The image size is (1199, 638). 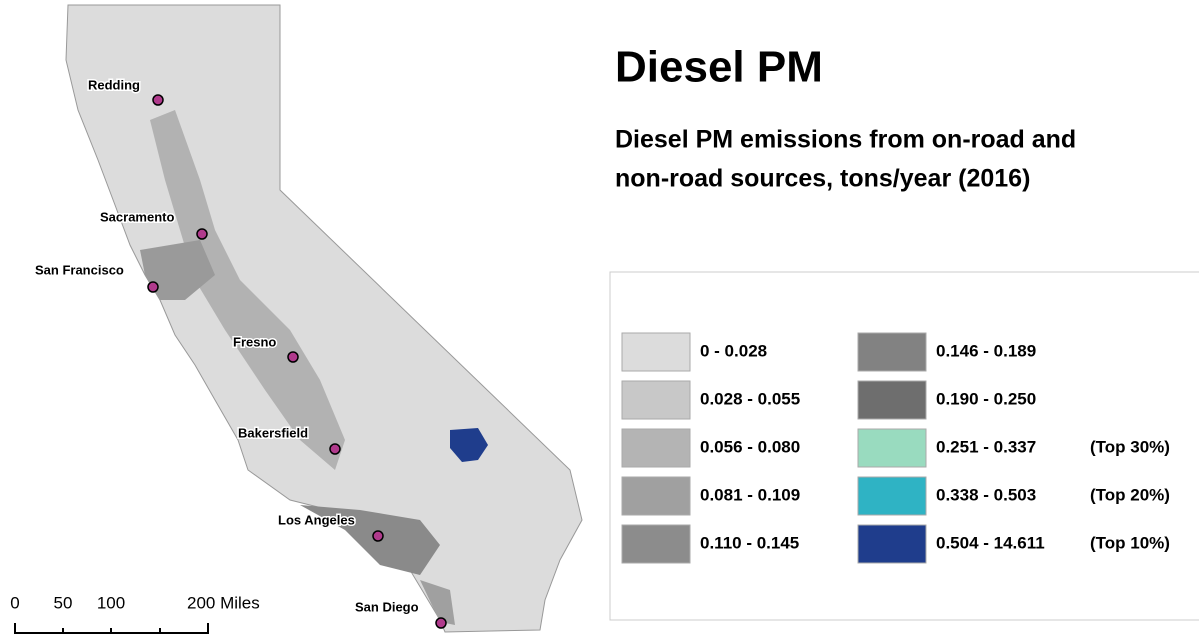 I want to click on city-label: Bakersfield, so click(x=273, y=432).